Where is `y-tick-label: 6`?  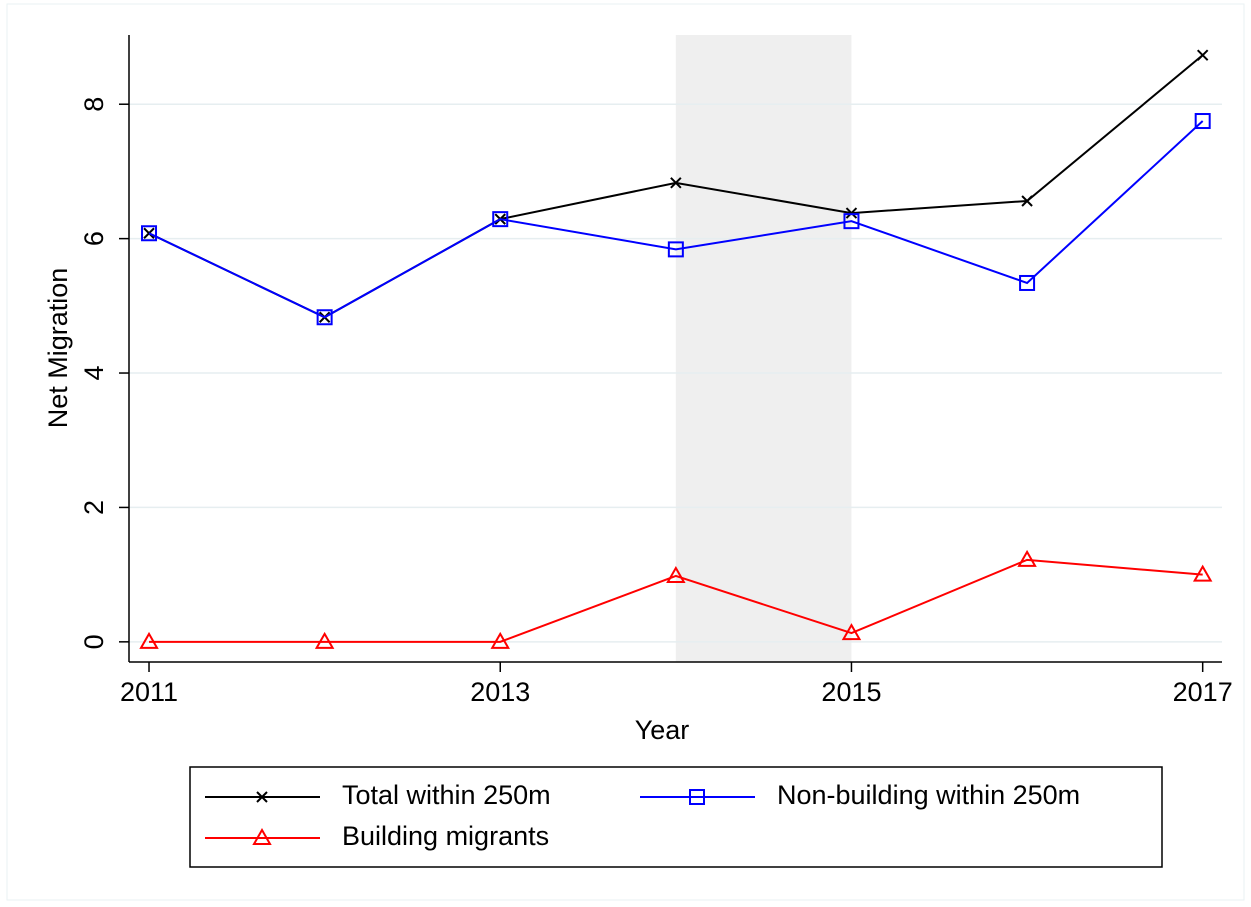 y-tick-label: 6 is located at coordinates (94, 238).